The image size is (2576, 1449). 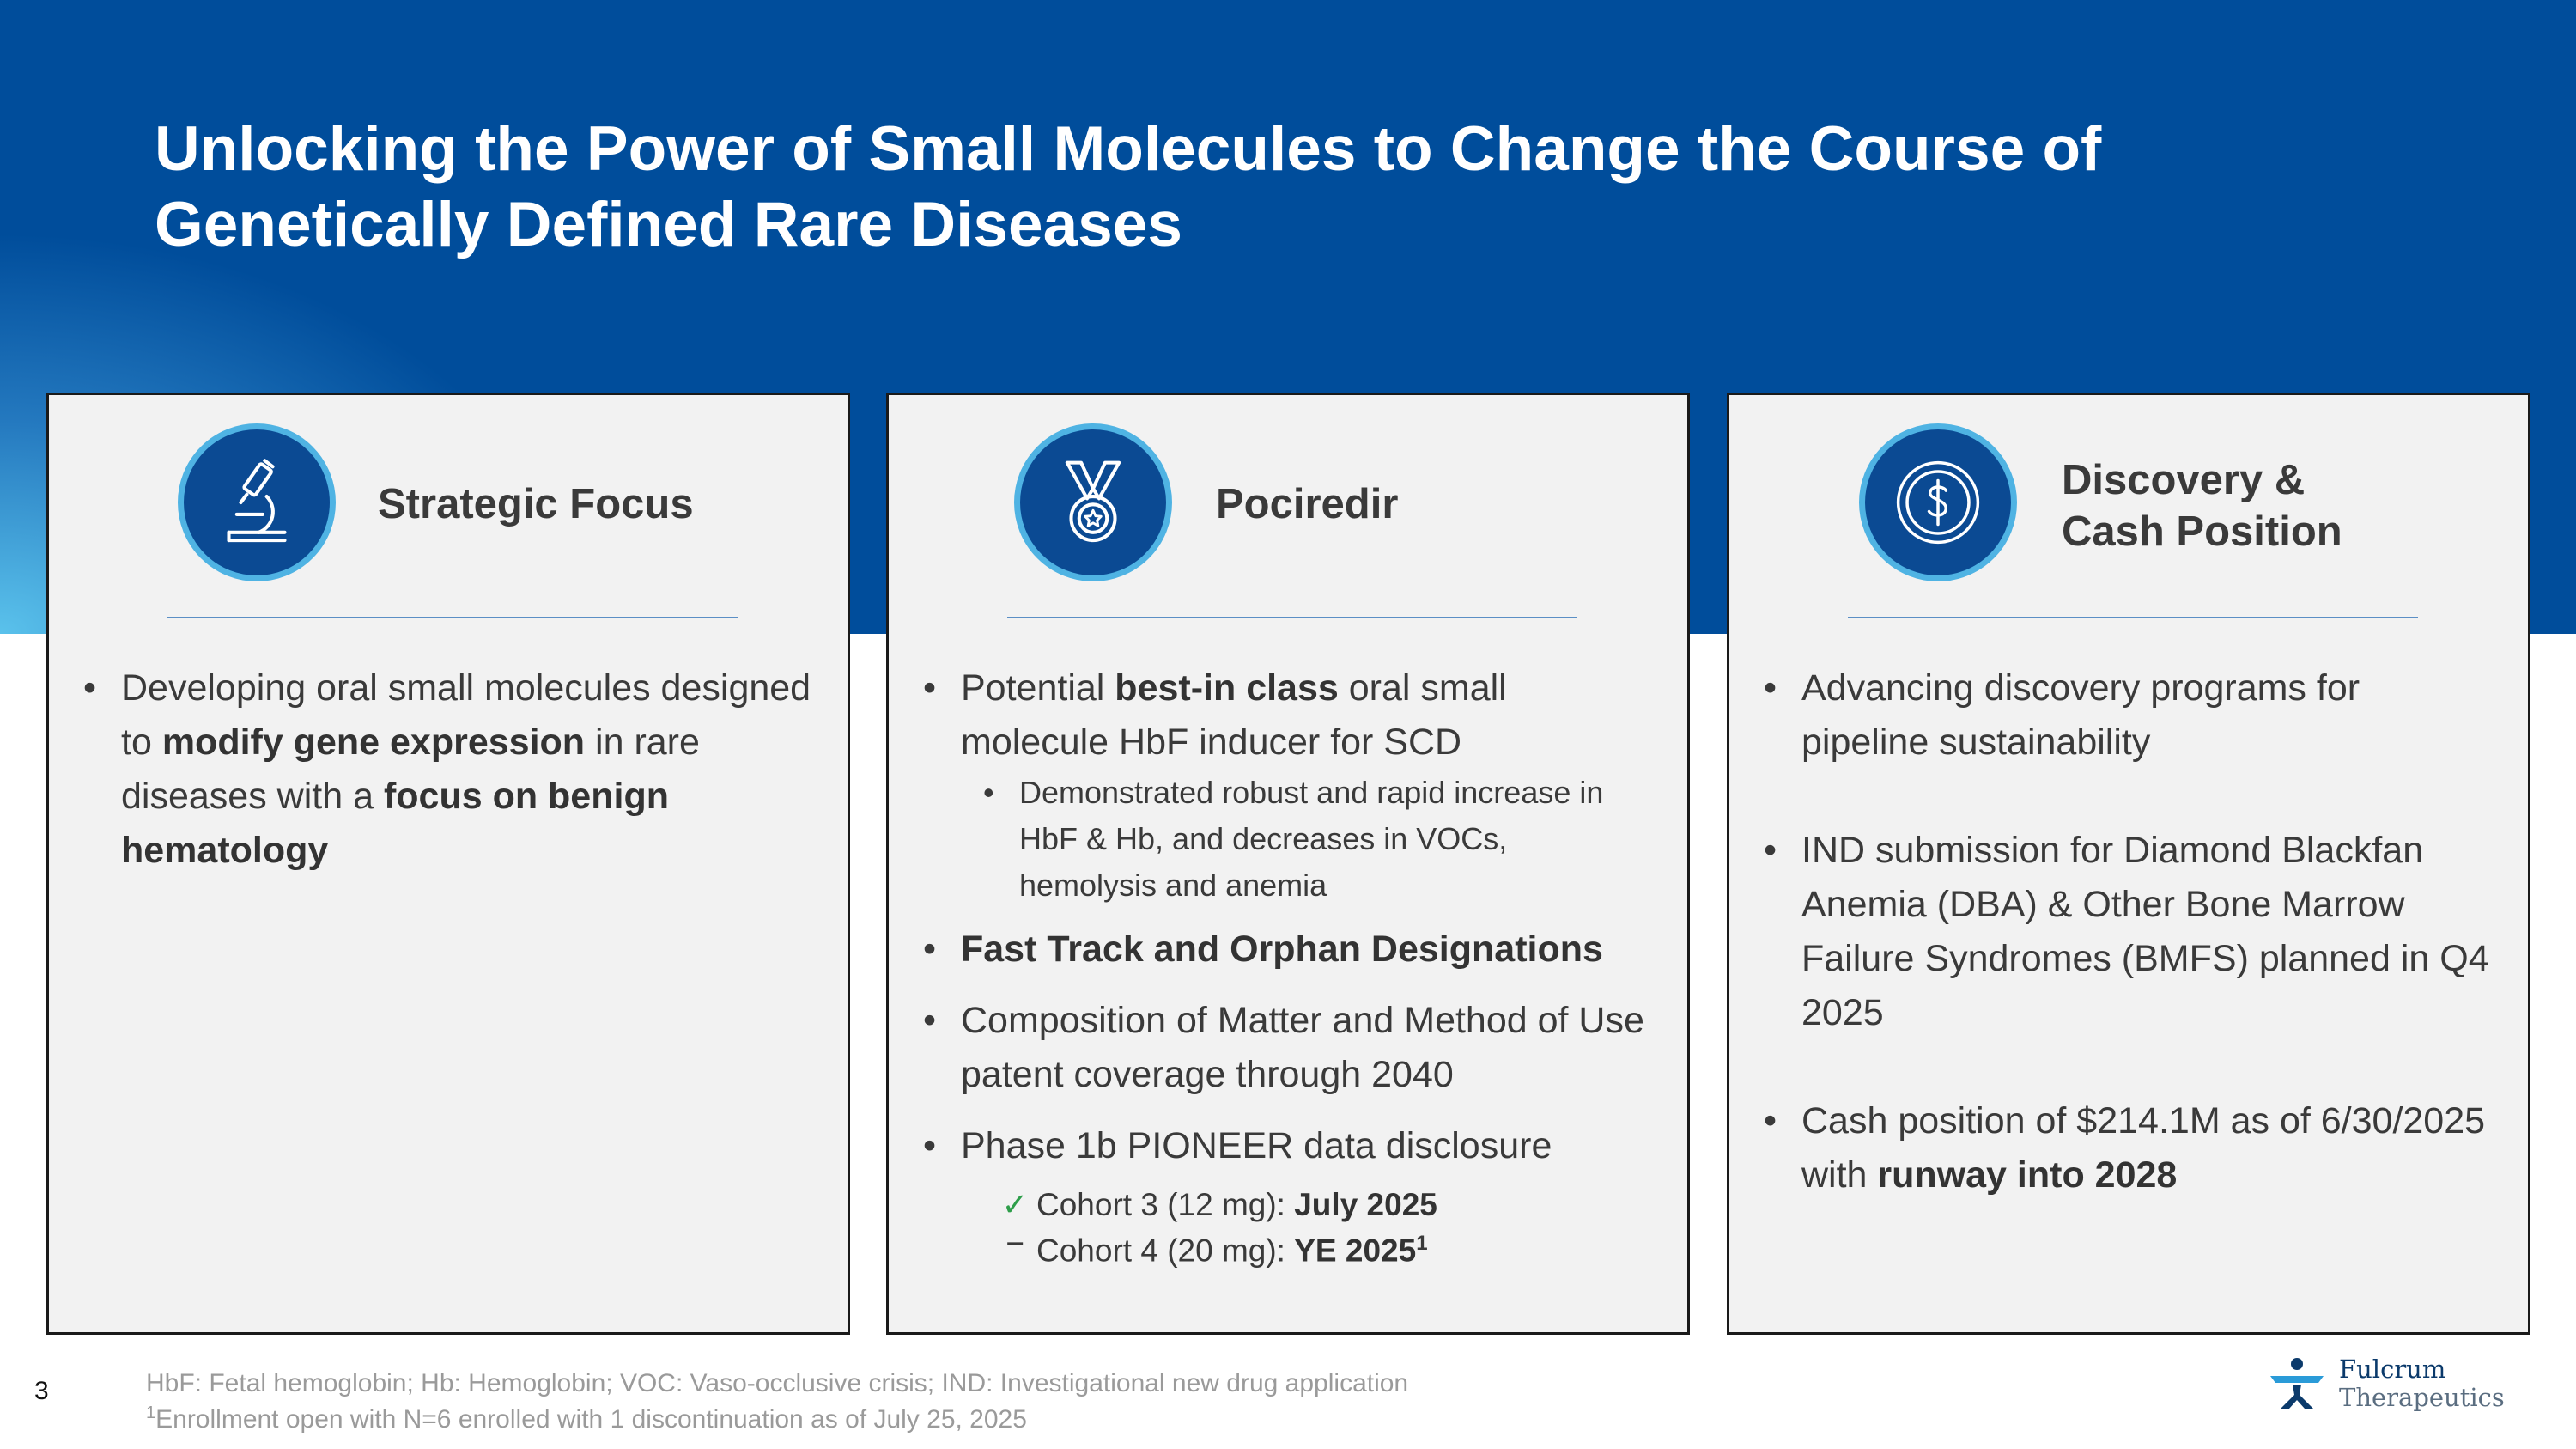 What do you see at coordinates (2027, 1175) in the screenshot?
I see `bullet-bold: runway into 2028` at bounding box center [2027, 1175].